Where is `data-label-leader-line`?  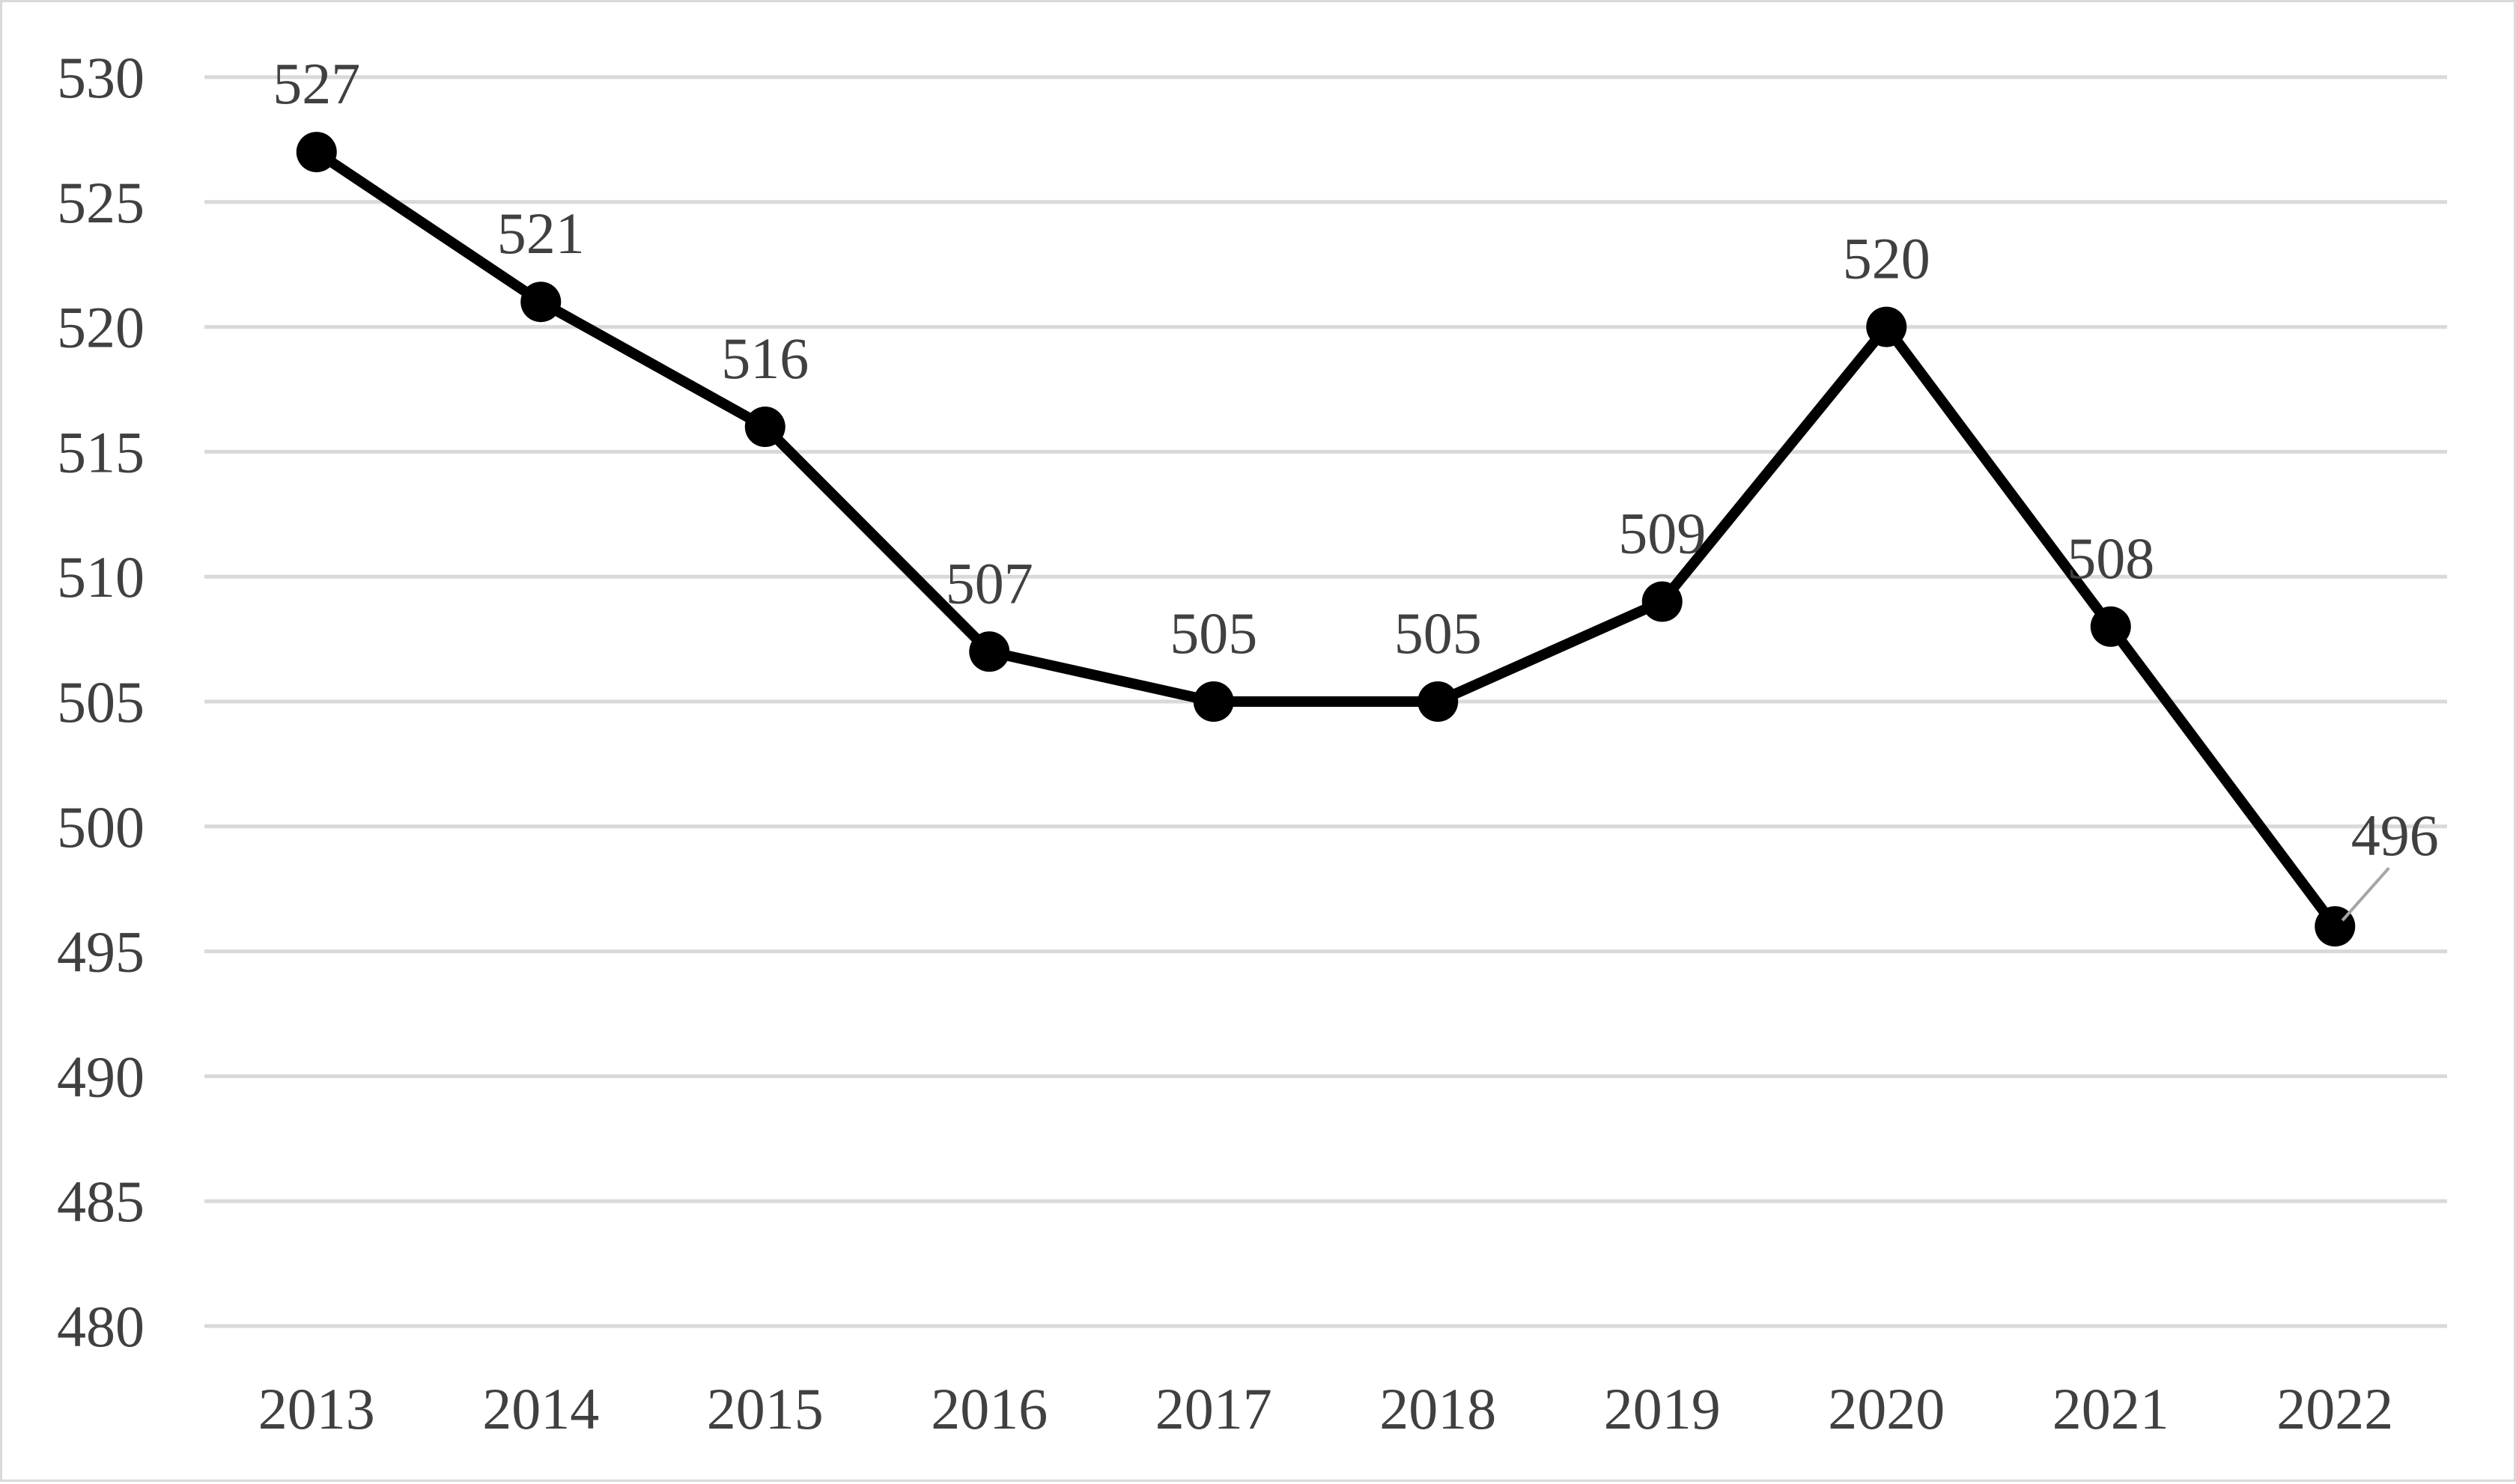 data-label-leader-line is located at coordinates (2365, 894).